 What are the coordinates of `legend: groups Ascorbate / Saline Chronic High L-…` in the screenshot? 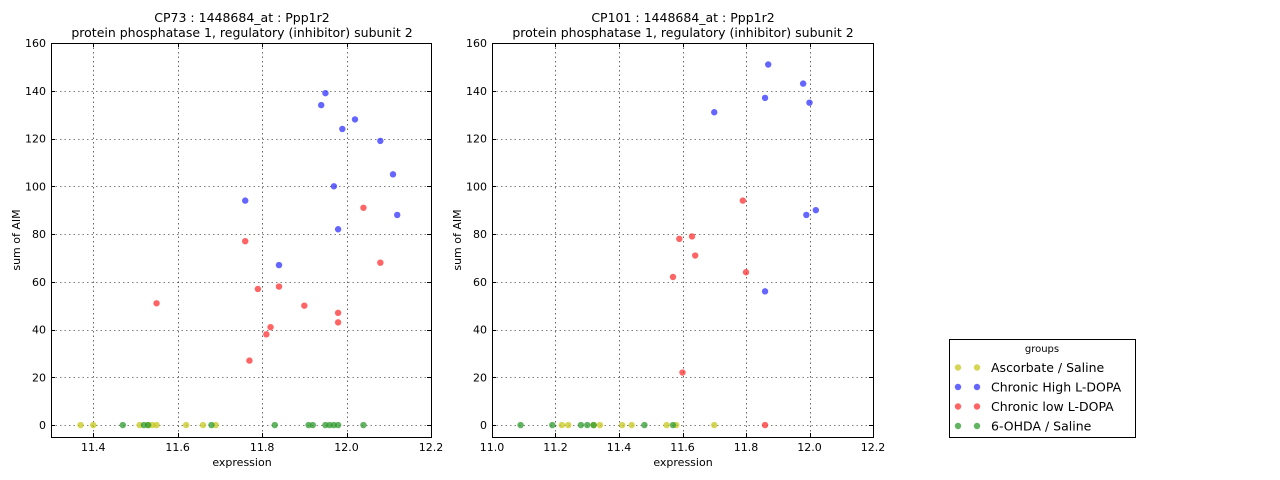 It's located at (1042, 388).